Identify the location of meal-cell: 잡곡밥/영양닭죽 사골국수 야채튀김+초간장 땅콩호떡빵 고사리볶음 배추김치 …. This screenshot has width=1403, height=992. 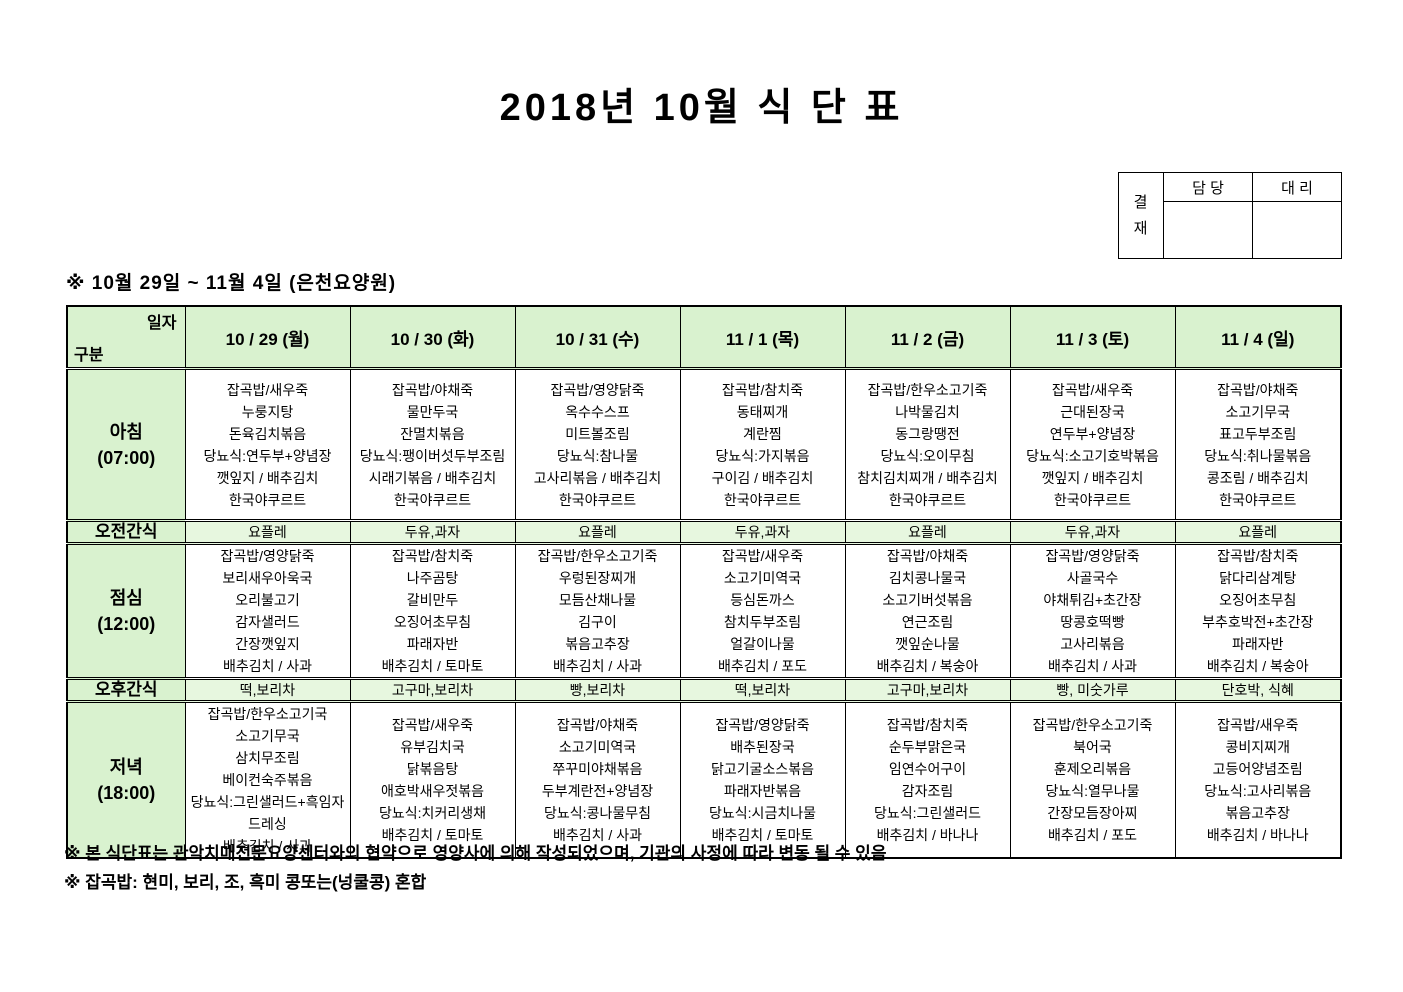
(1092, 611).